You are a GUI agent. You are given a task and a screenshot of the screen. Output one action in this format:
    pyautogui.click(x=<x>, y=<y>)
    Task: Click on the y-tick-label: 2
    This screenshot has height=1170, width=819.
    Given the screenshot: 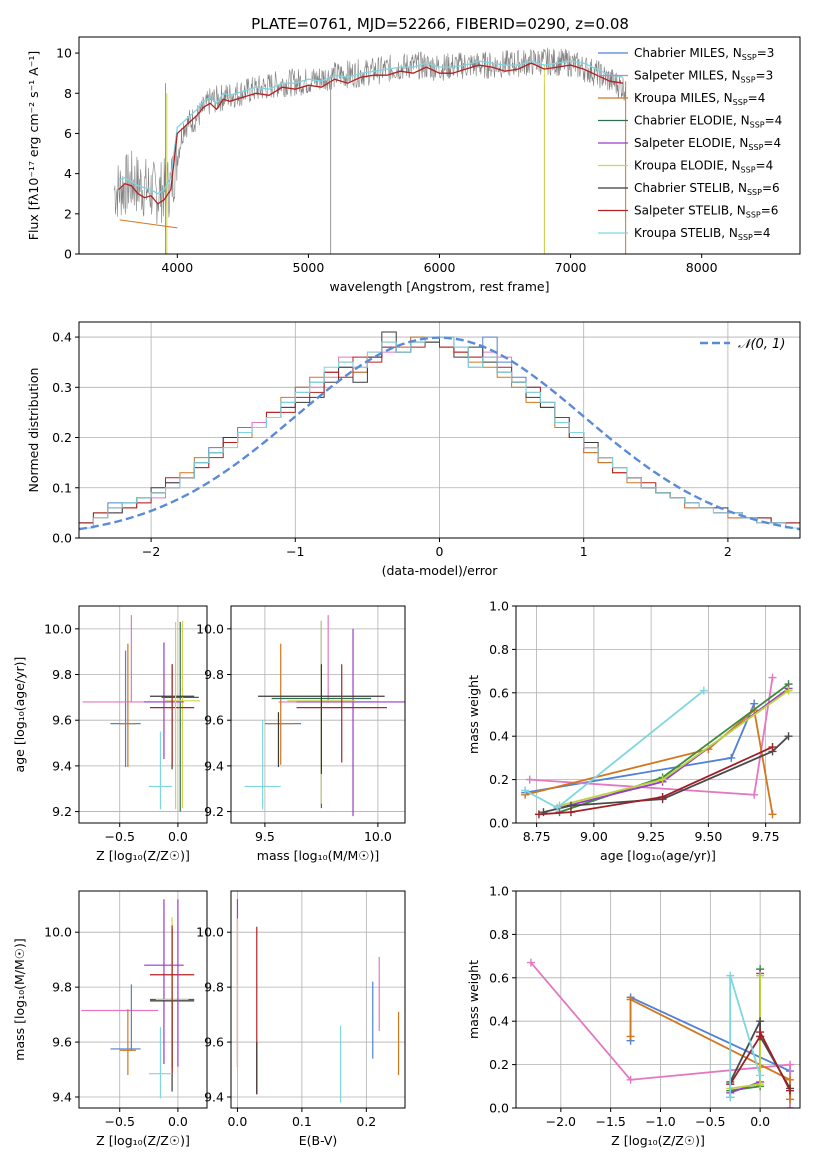 What is the action you would take?
    pyautogui.click(x=68, y=213)
    